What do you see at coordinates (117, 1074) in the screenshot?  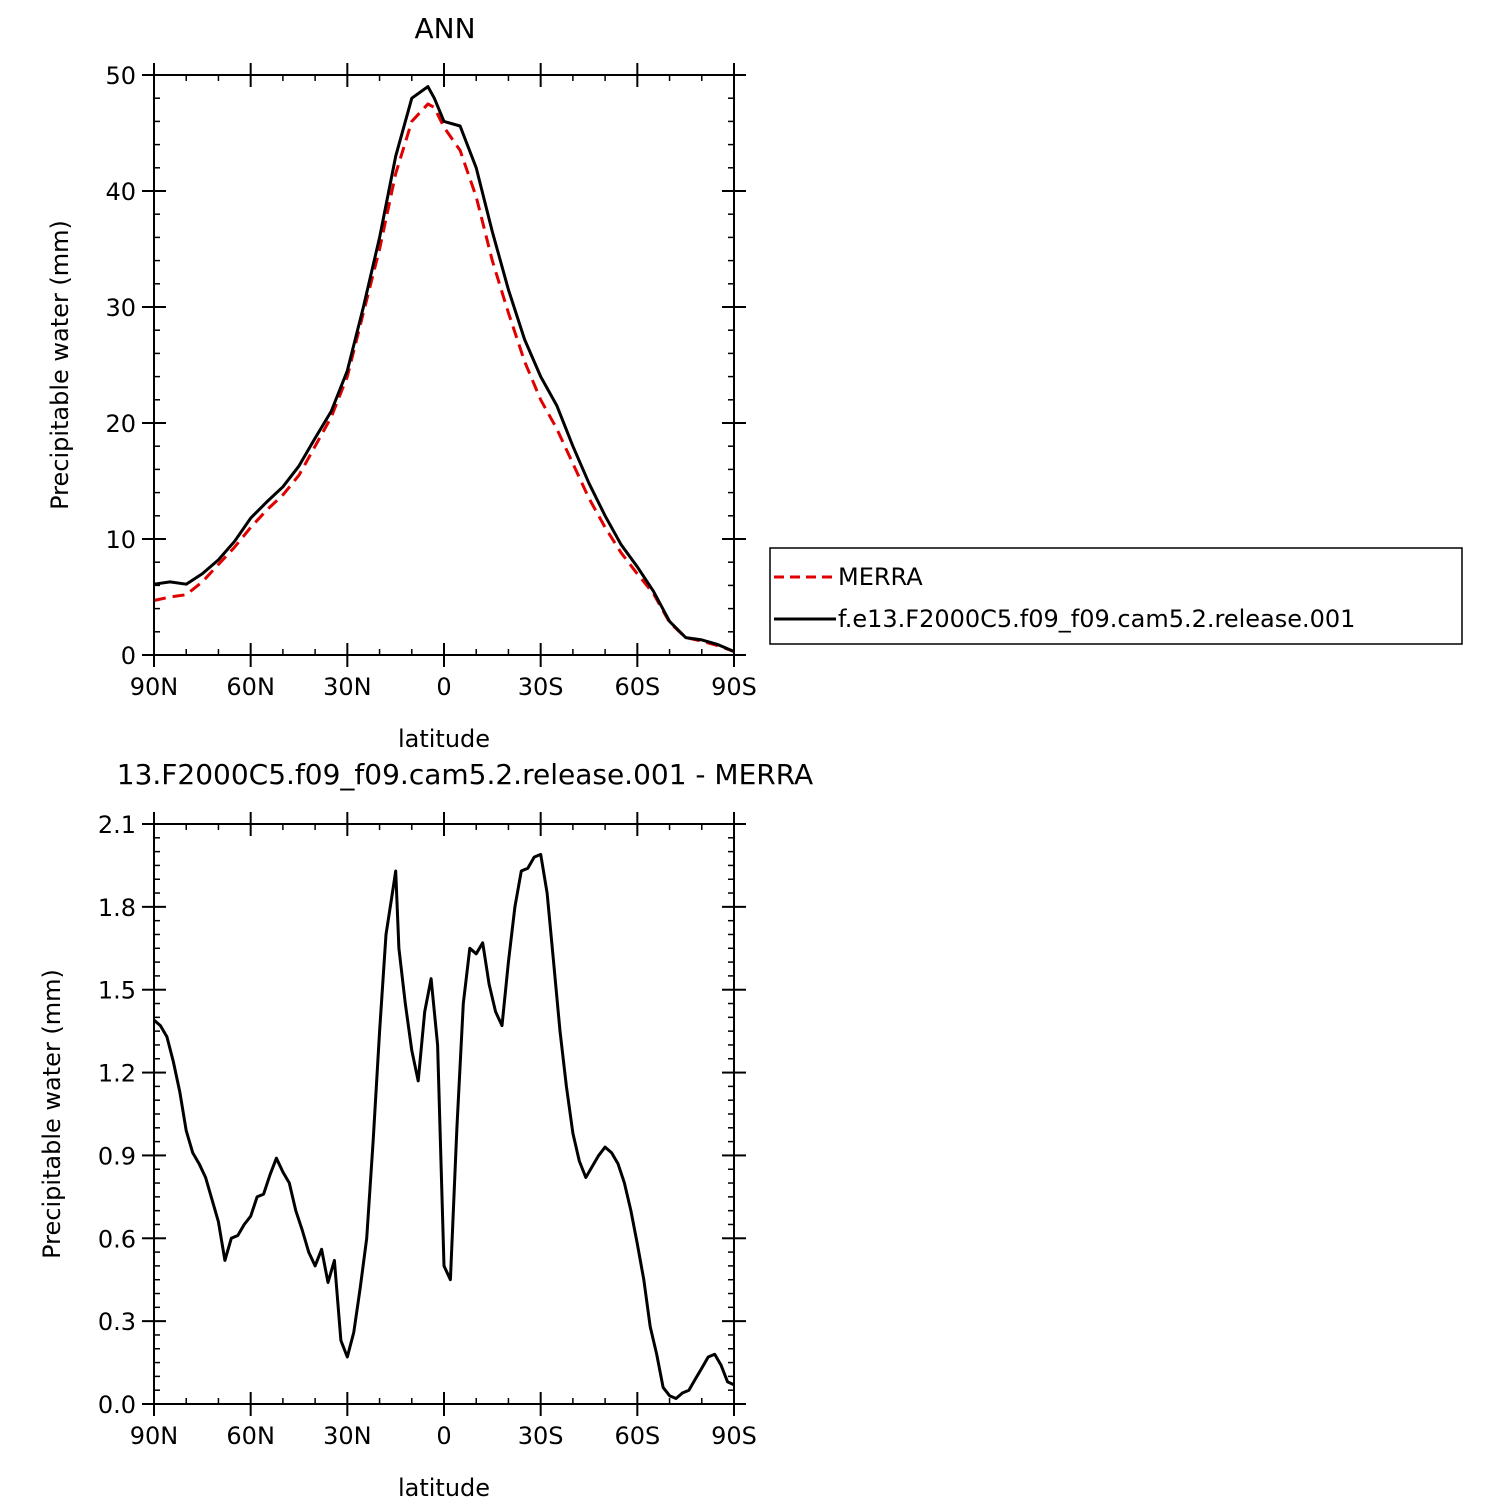 I see `bottom-ytick-label: 1.2` at bounding box center [117, 1074].